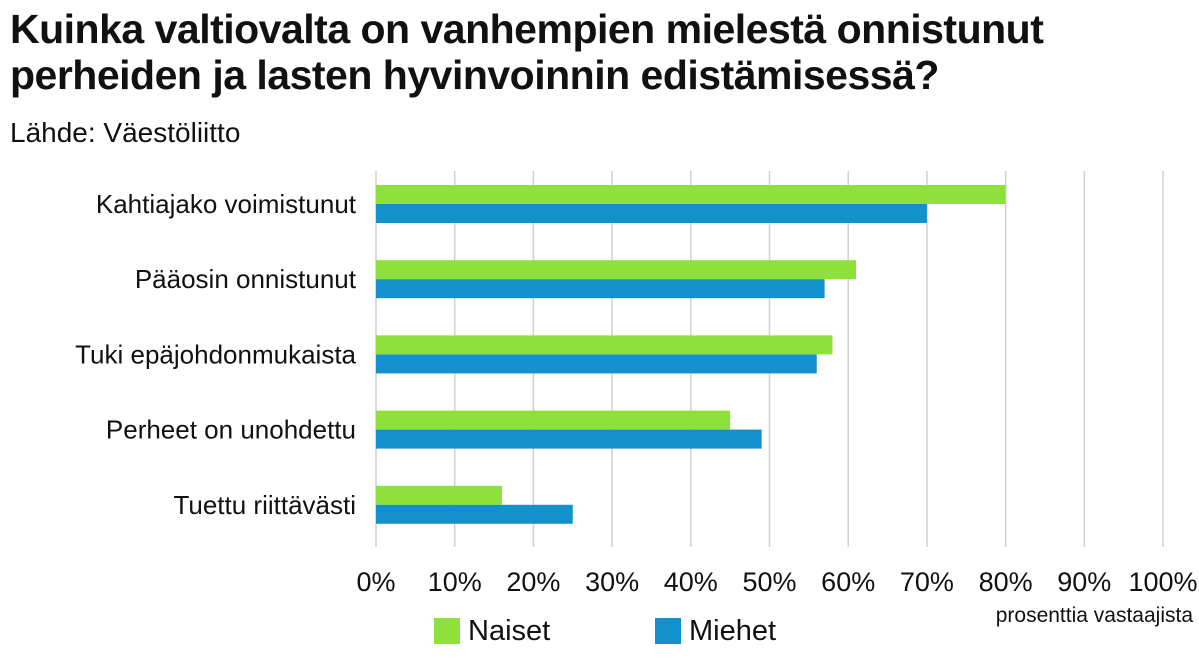 Image resolution: width=1199 pixels, height=658 pixels. I want to click on legend-item-naiset: Naiset, so click(492, 631).